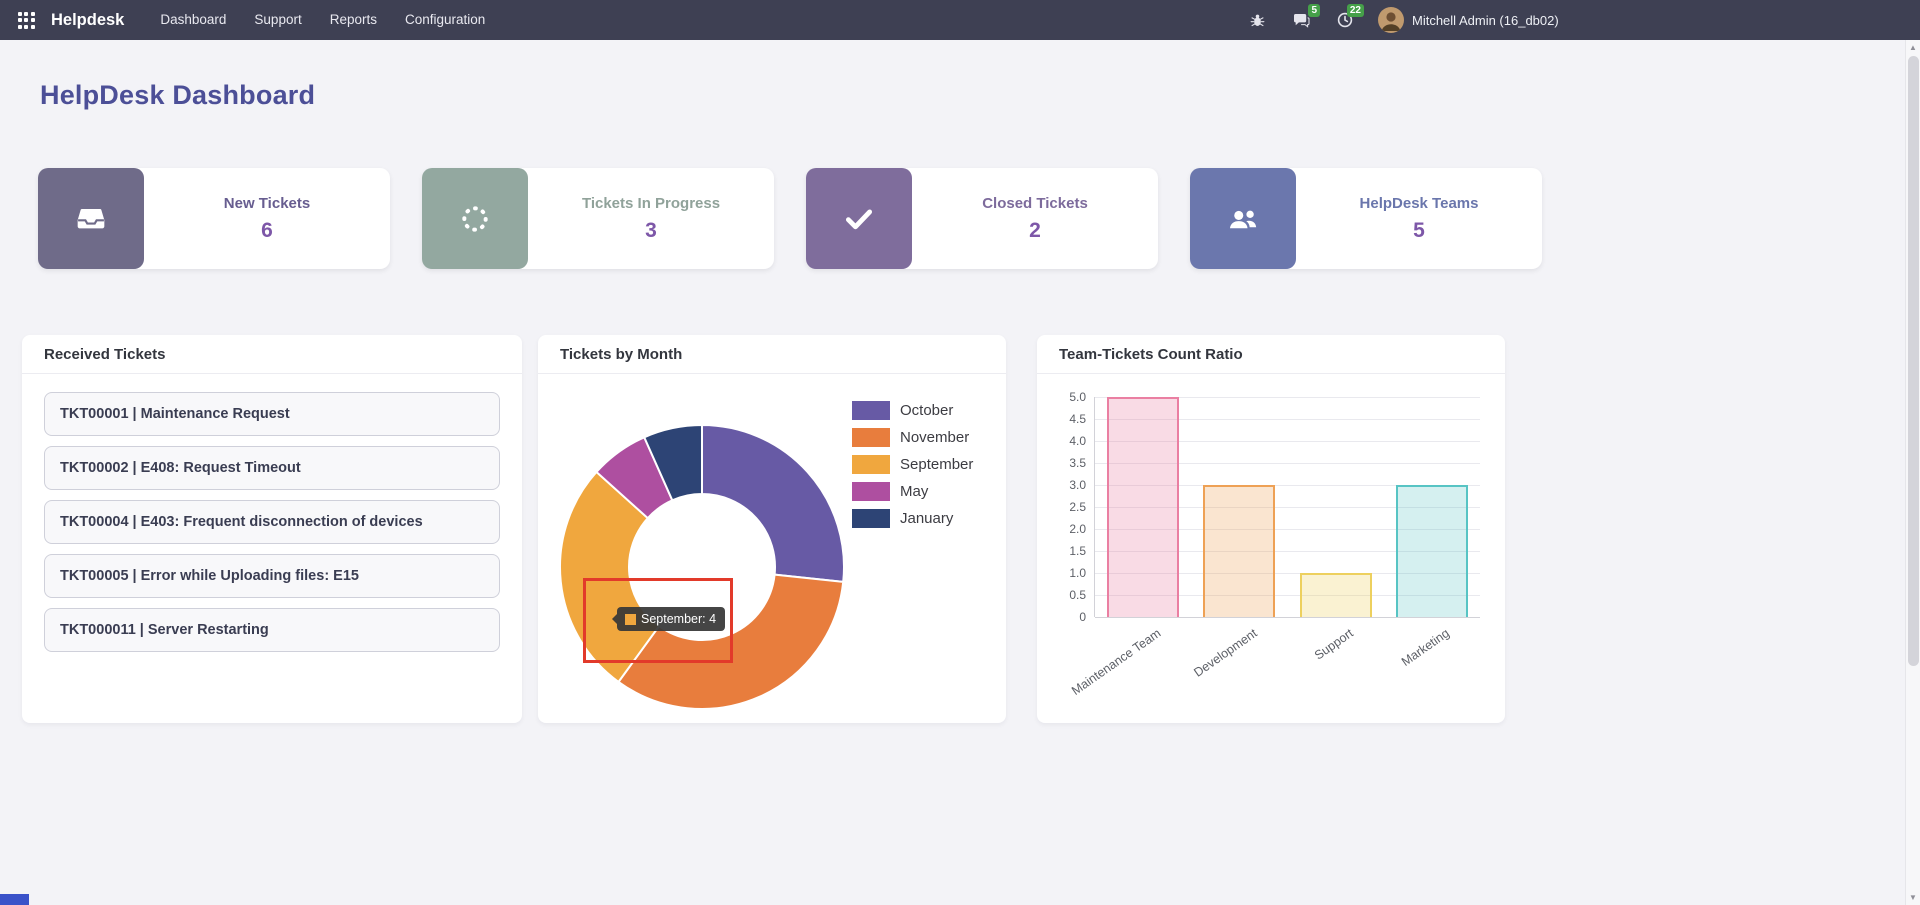 Image resolution: width=1920 pixels, height=905 pixels. I want to click on vertical-scrollbar, so click(1912, 472).